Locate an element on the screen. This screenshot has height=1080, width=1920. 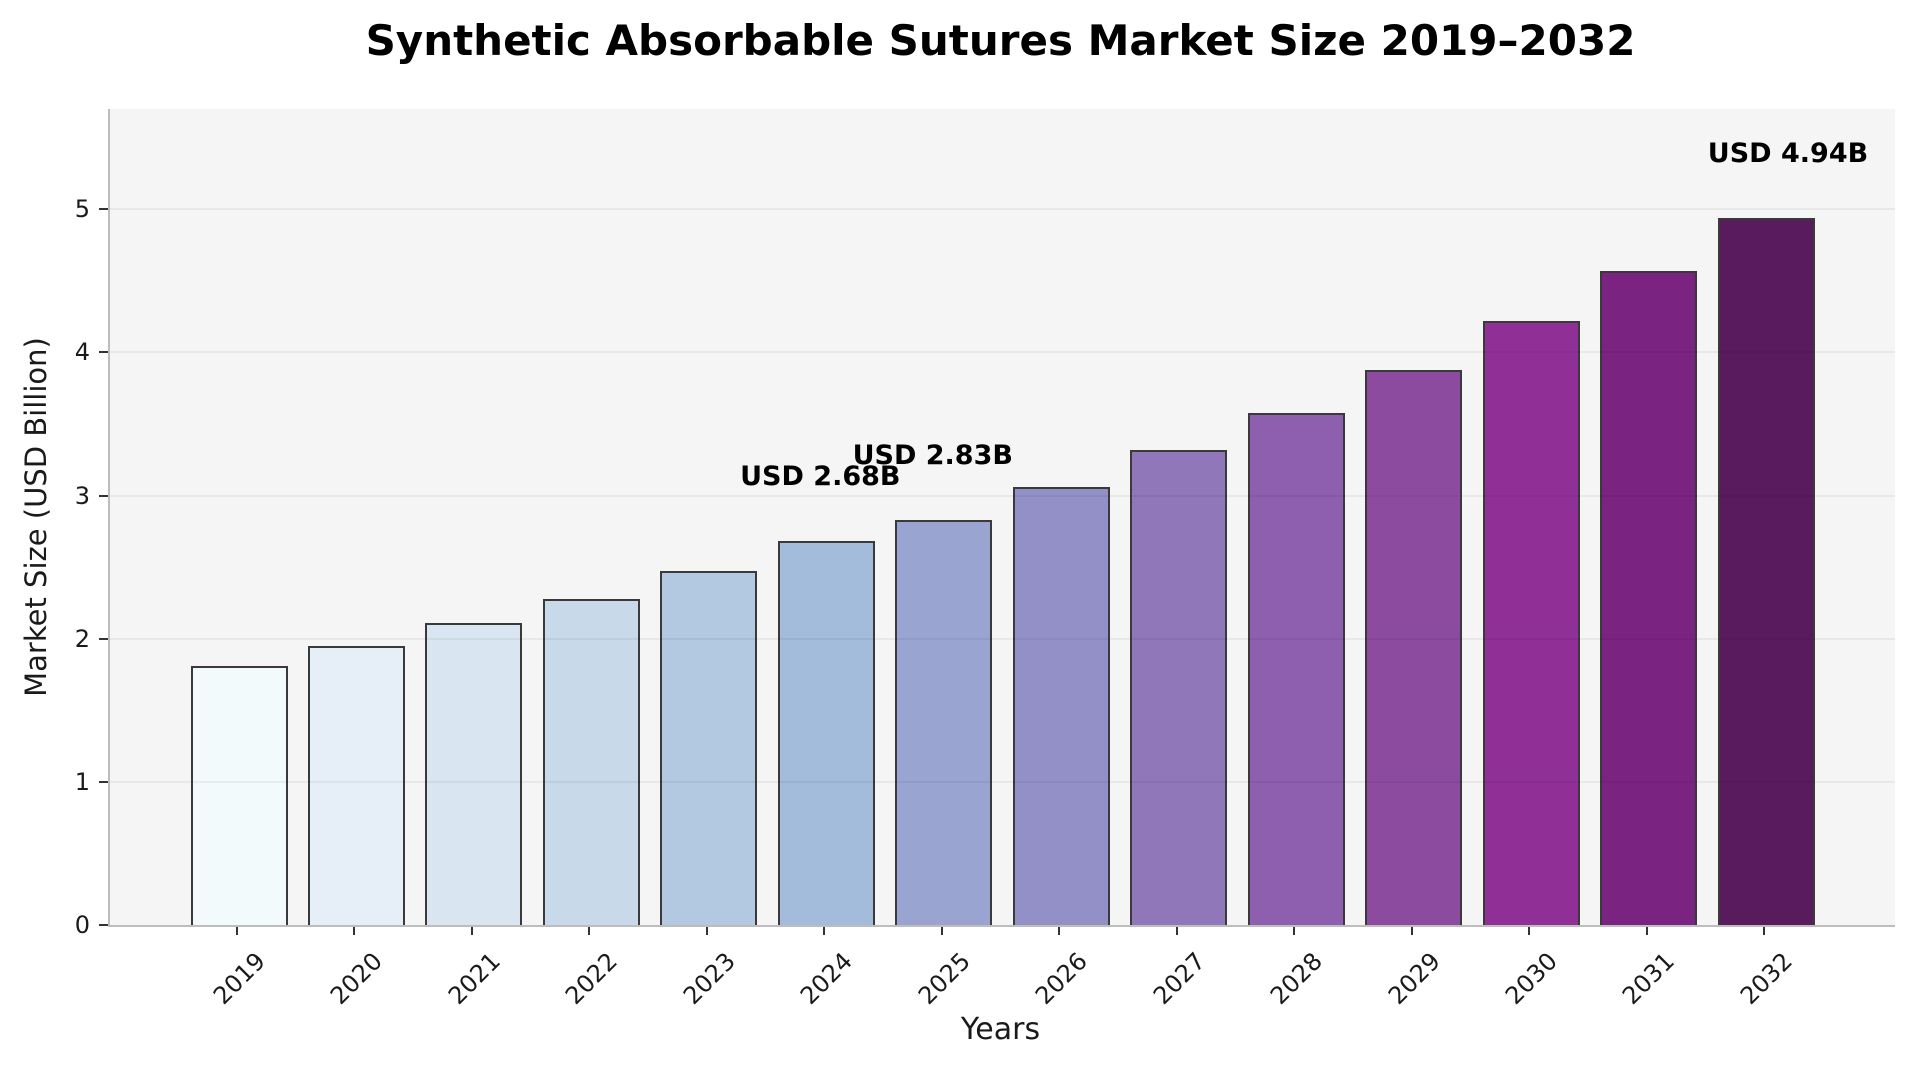
ytick-label-0: 0 is located at coordinates (82, 925).